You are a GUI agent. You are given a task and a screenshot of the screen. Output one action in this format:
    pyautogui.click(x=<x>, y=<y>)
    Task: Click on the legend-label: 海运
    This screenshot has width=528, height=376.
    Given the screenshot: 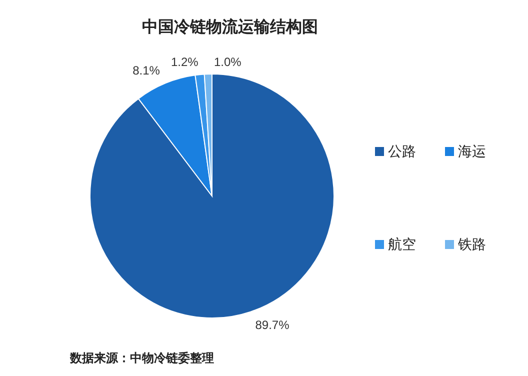 What is the action you would take?
    pyautogui.click(x=472, y=151)
    